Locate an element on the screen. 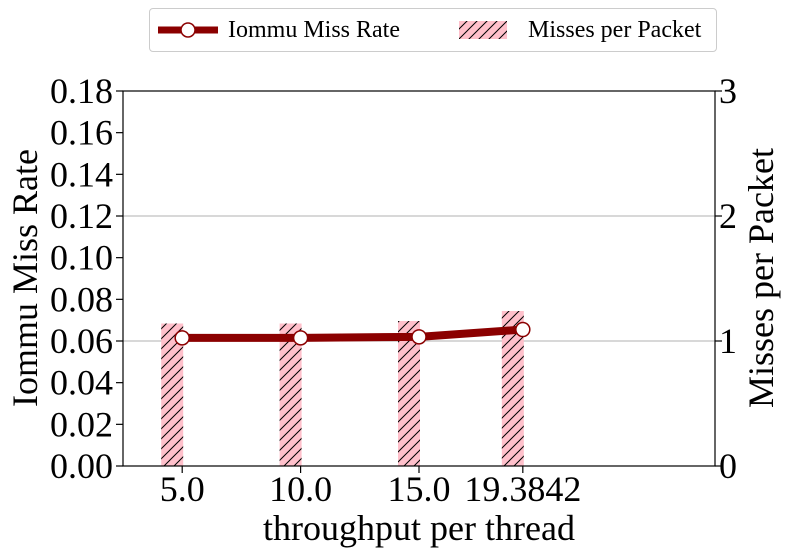 This screenshot has height=558, width=789. y-tick-label-left: 0.16 is located at coordinates (81, 133).